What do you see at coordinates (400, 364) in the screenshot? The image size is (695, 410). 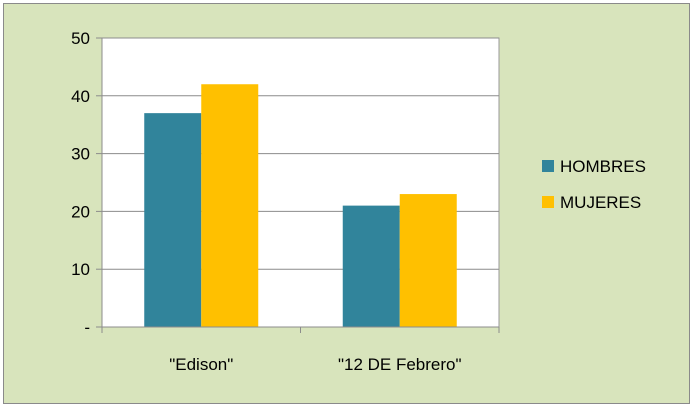 I see `x-tick-label: "12 DE Febrero"` at bounding box center [400, 364].